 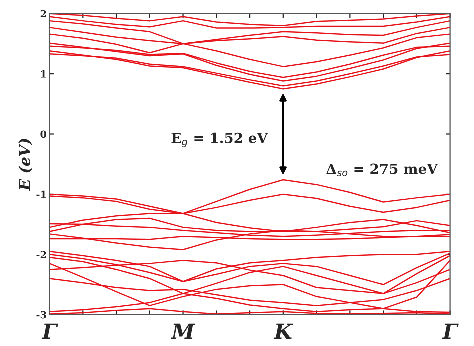 I want to click on y-axis-title: E (eV), so click(x=25, y=165).